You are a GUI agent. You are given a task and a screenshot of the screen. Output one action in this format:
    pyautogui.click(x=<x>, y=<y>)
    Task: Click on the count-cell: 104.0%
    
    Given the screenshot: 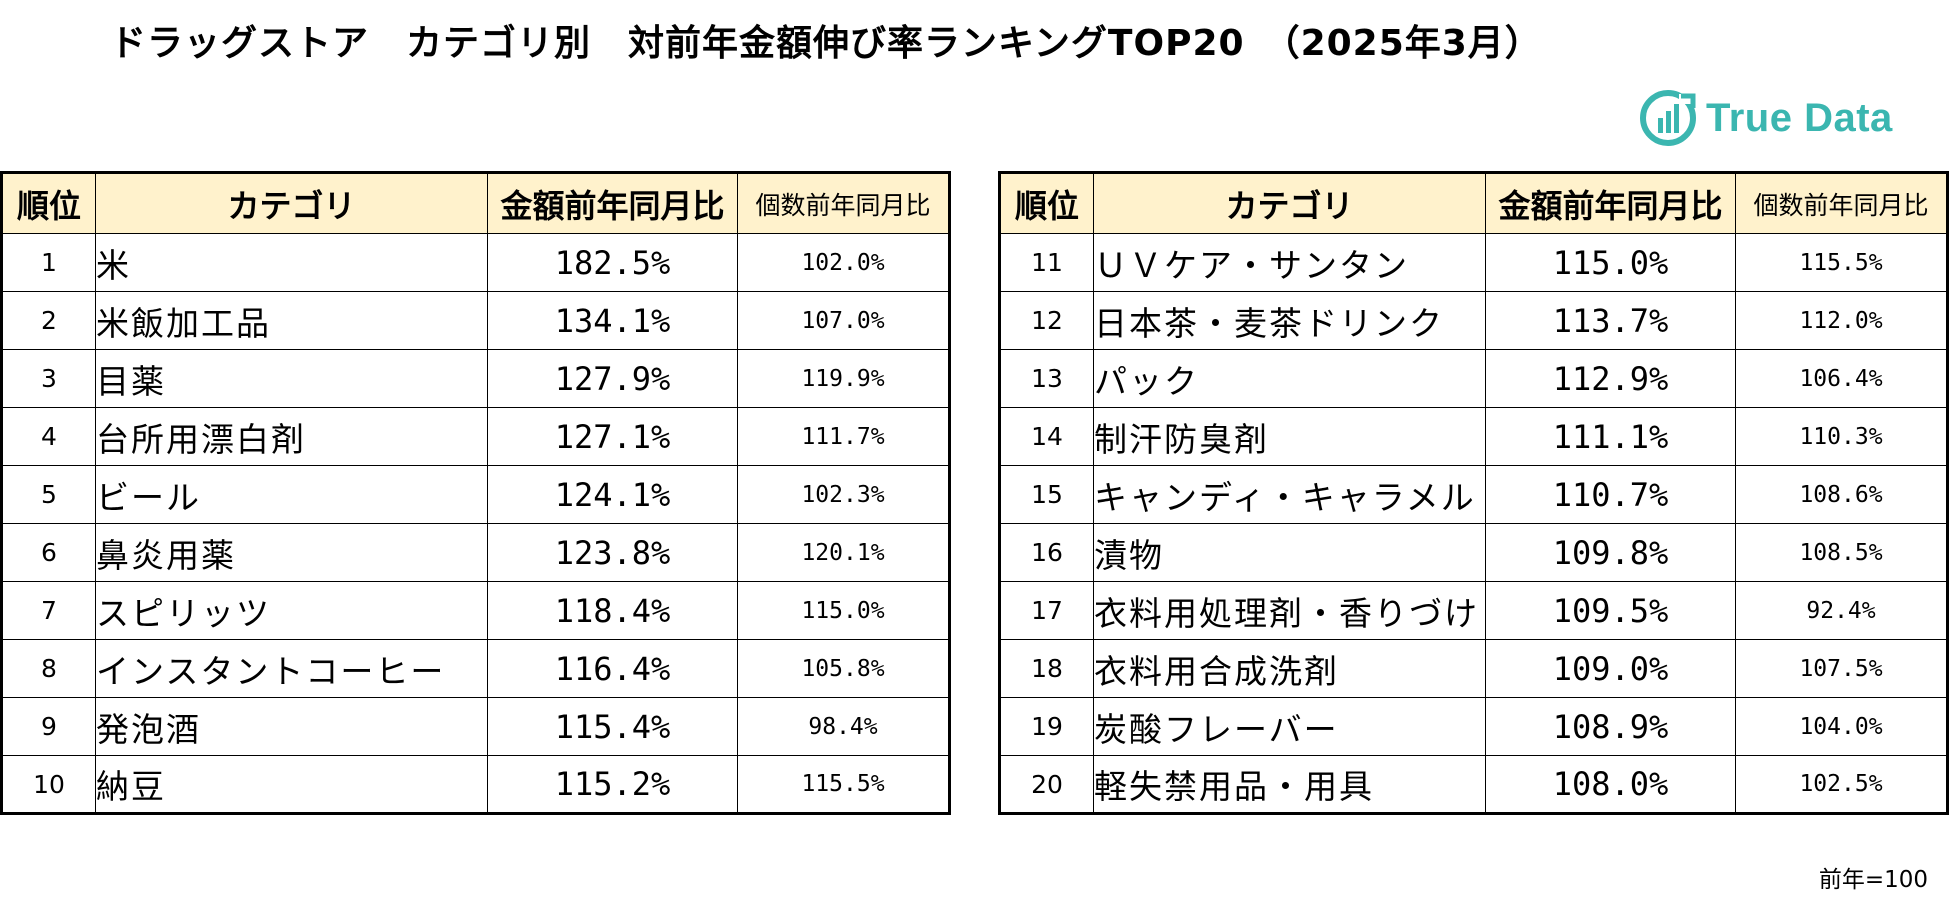 What is the action you would take?
    pyautogui.click(x=1841, y=726)
    